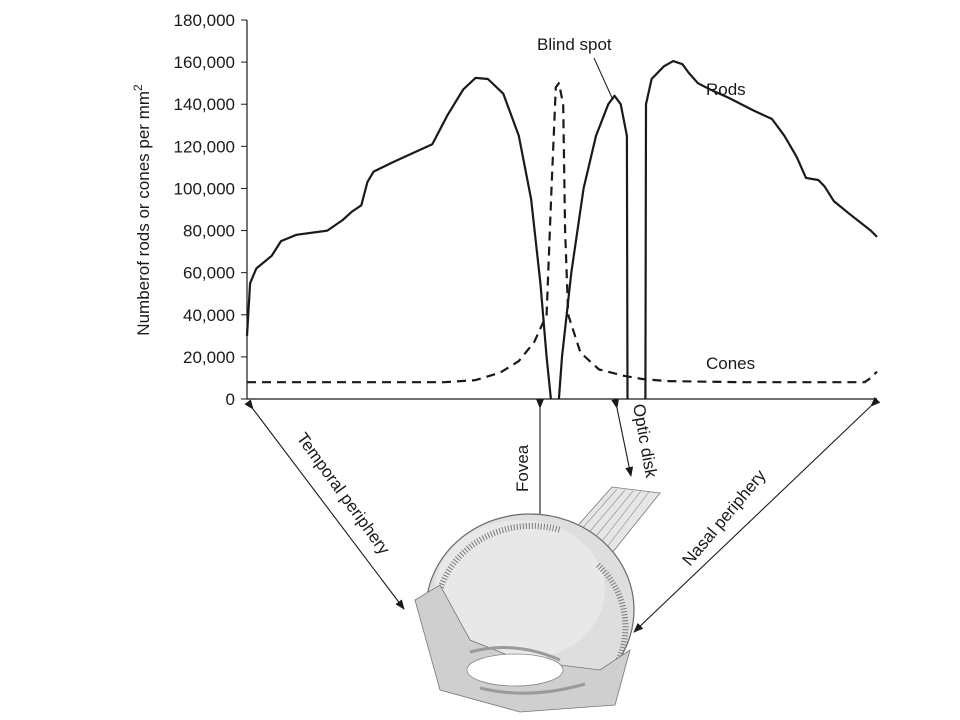 The image size is (960, 720). I want to click on temporal-arrow, so click(324, 504).